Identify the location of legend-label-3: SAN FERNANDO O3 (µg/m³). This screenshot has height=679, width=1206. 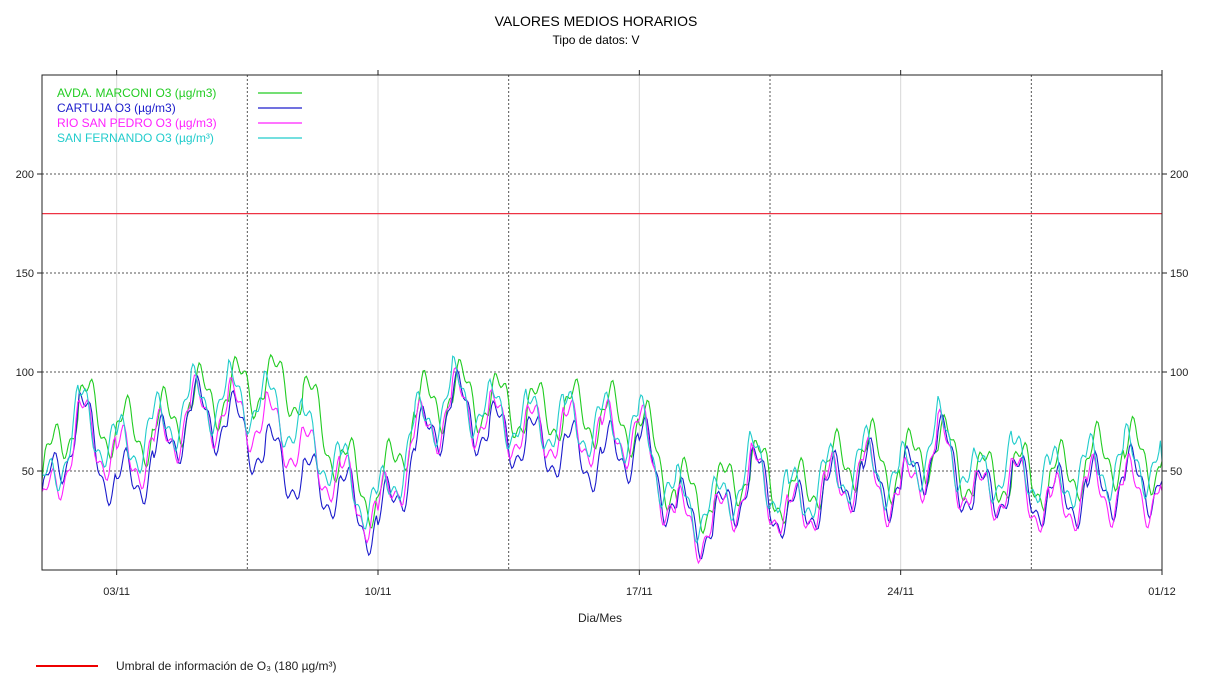
(135, 138).